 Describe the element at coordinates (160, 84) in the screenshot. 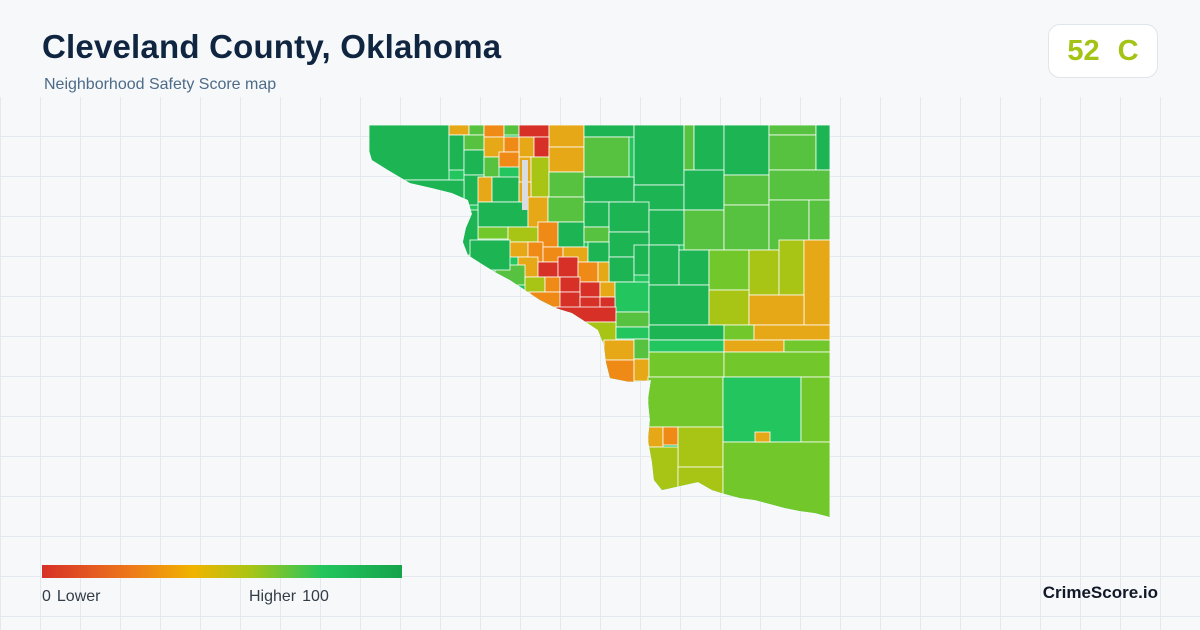

I see `page-subtitle: Neighborhood Safety Score map` at that location.